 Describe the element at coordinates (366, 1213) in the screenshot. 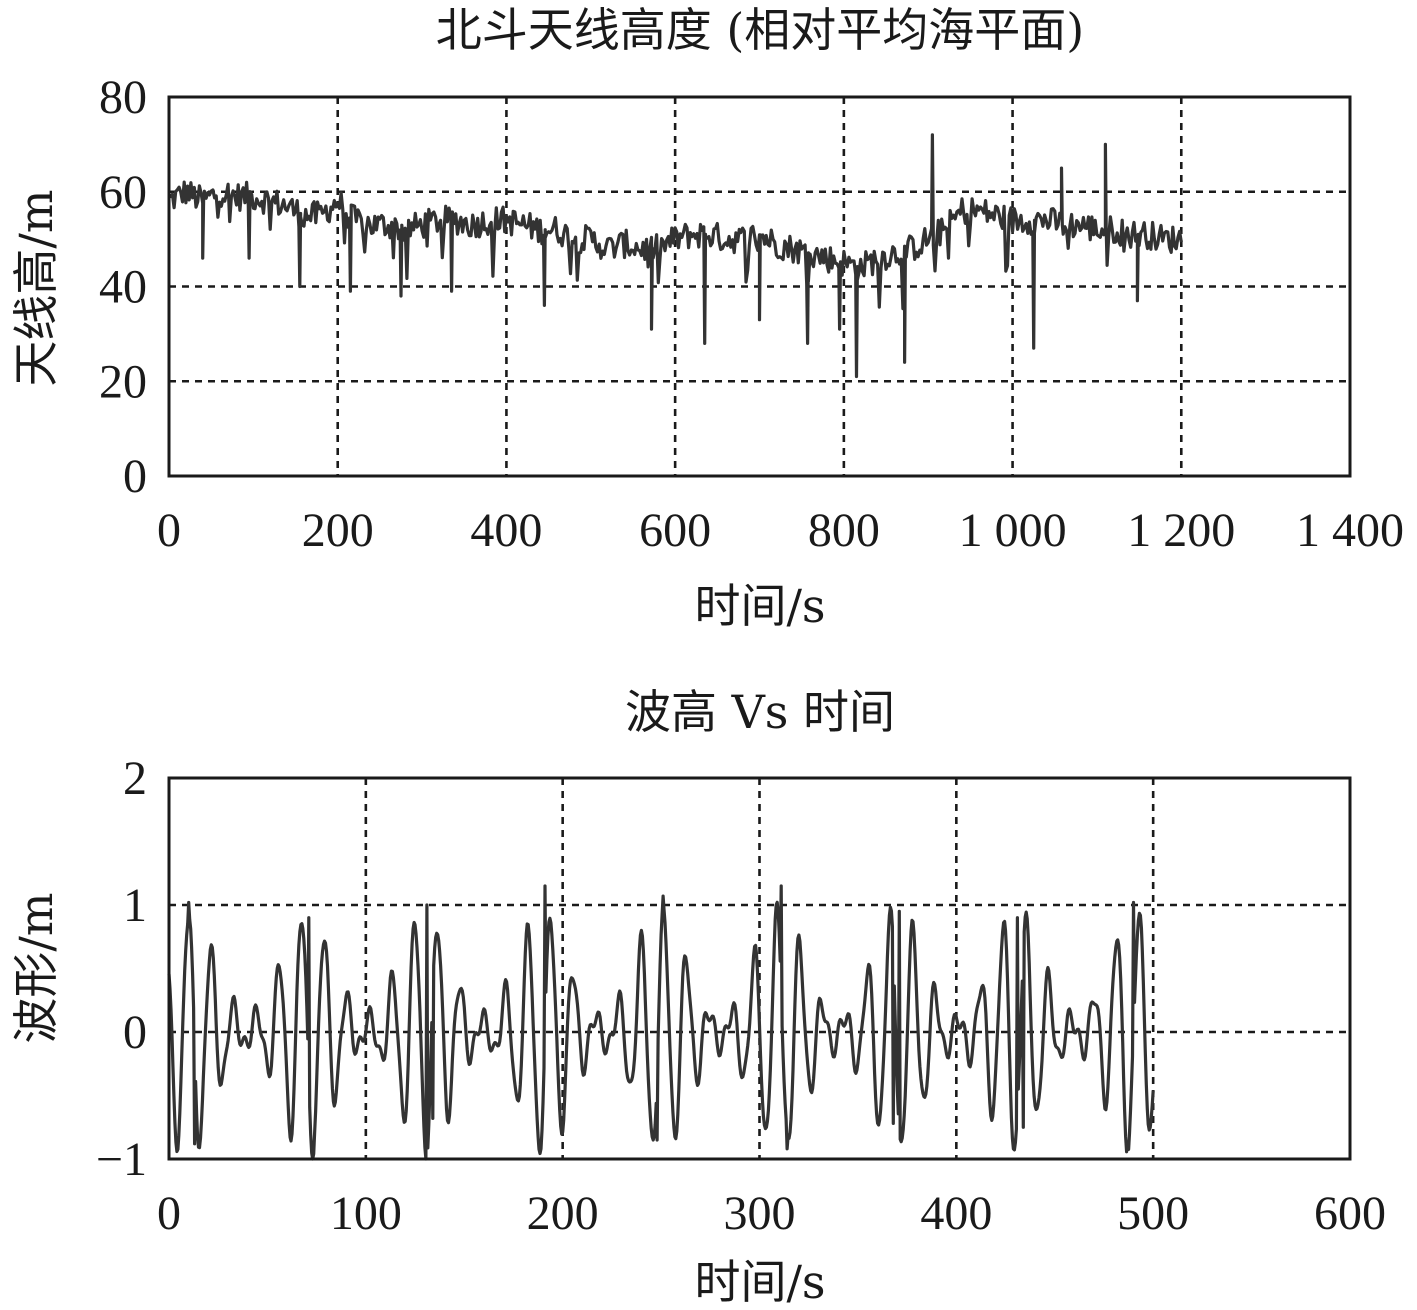

I see `x-tick-label: 100` at that location.